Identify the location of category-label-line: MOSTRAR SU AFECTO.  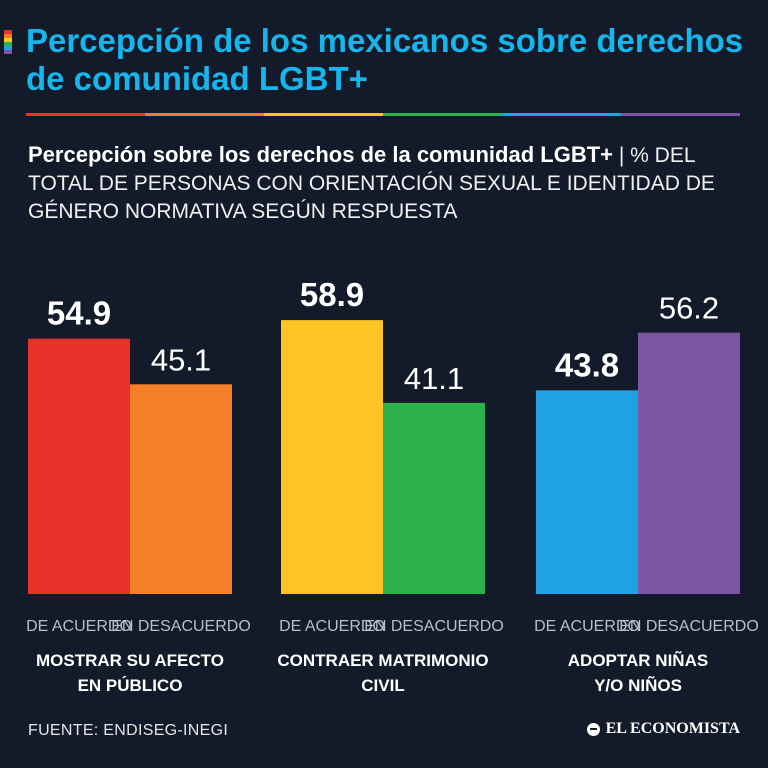
(130, 660).